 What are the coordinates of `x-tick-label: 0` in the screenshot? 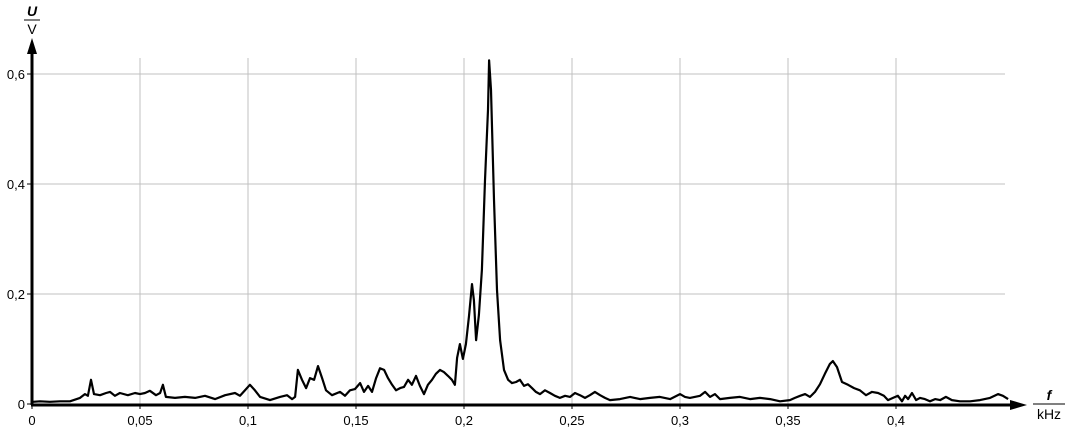 It's located at (31, 420).